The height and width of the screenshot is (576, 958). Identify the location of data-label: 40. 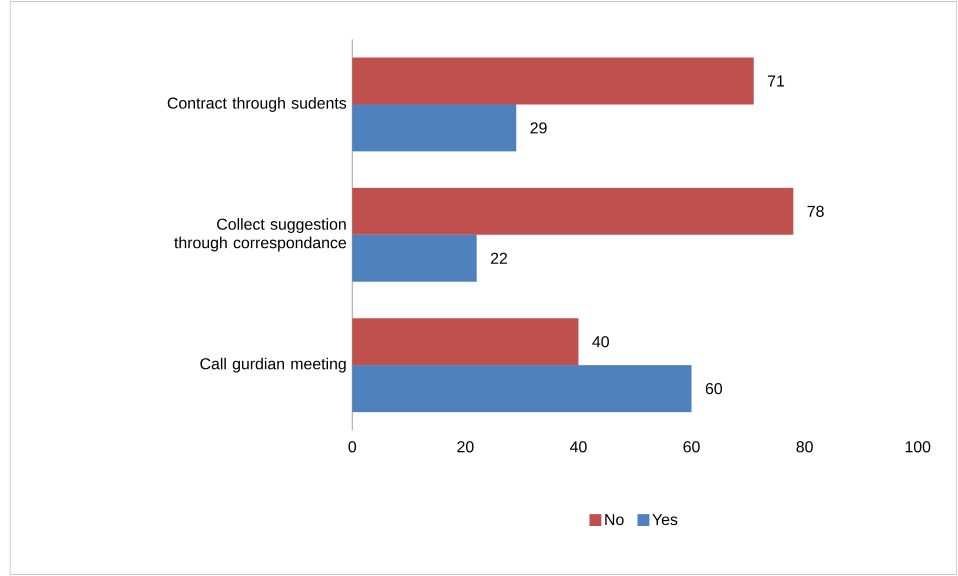
(600, 342).